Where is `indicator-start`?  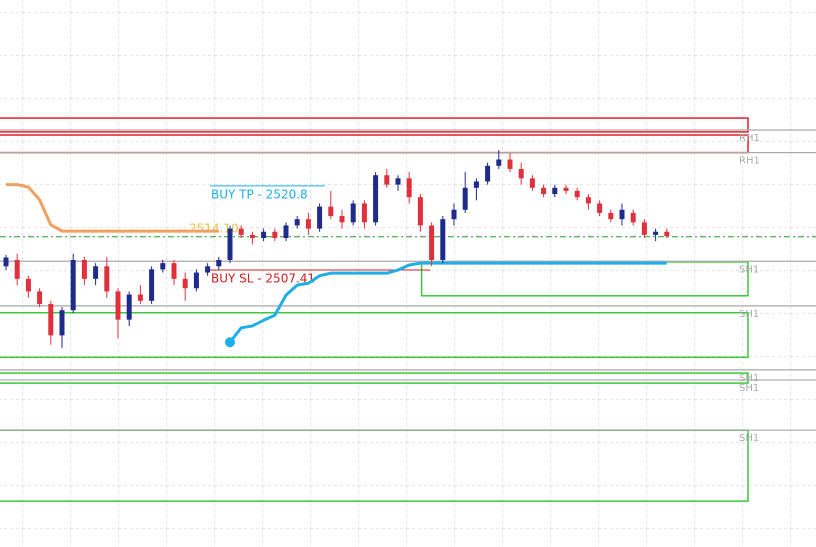
indicator-start is located at coordinates (230, 342).